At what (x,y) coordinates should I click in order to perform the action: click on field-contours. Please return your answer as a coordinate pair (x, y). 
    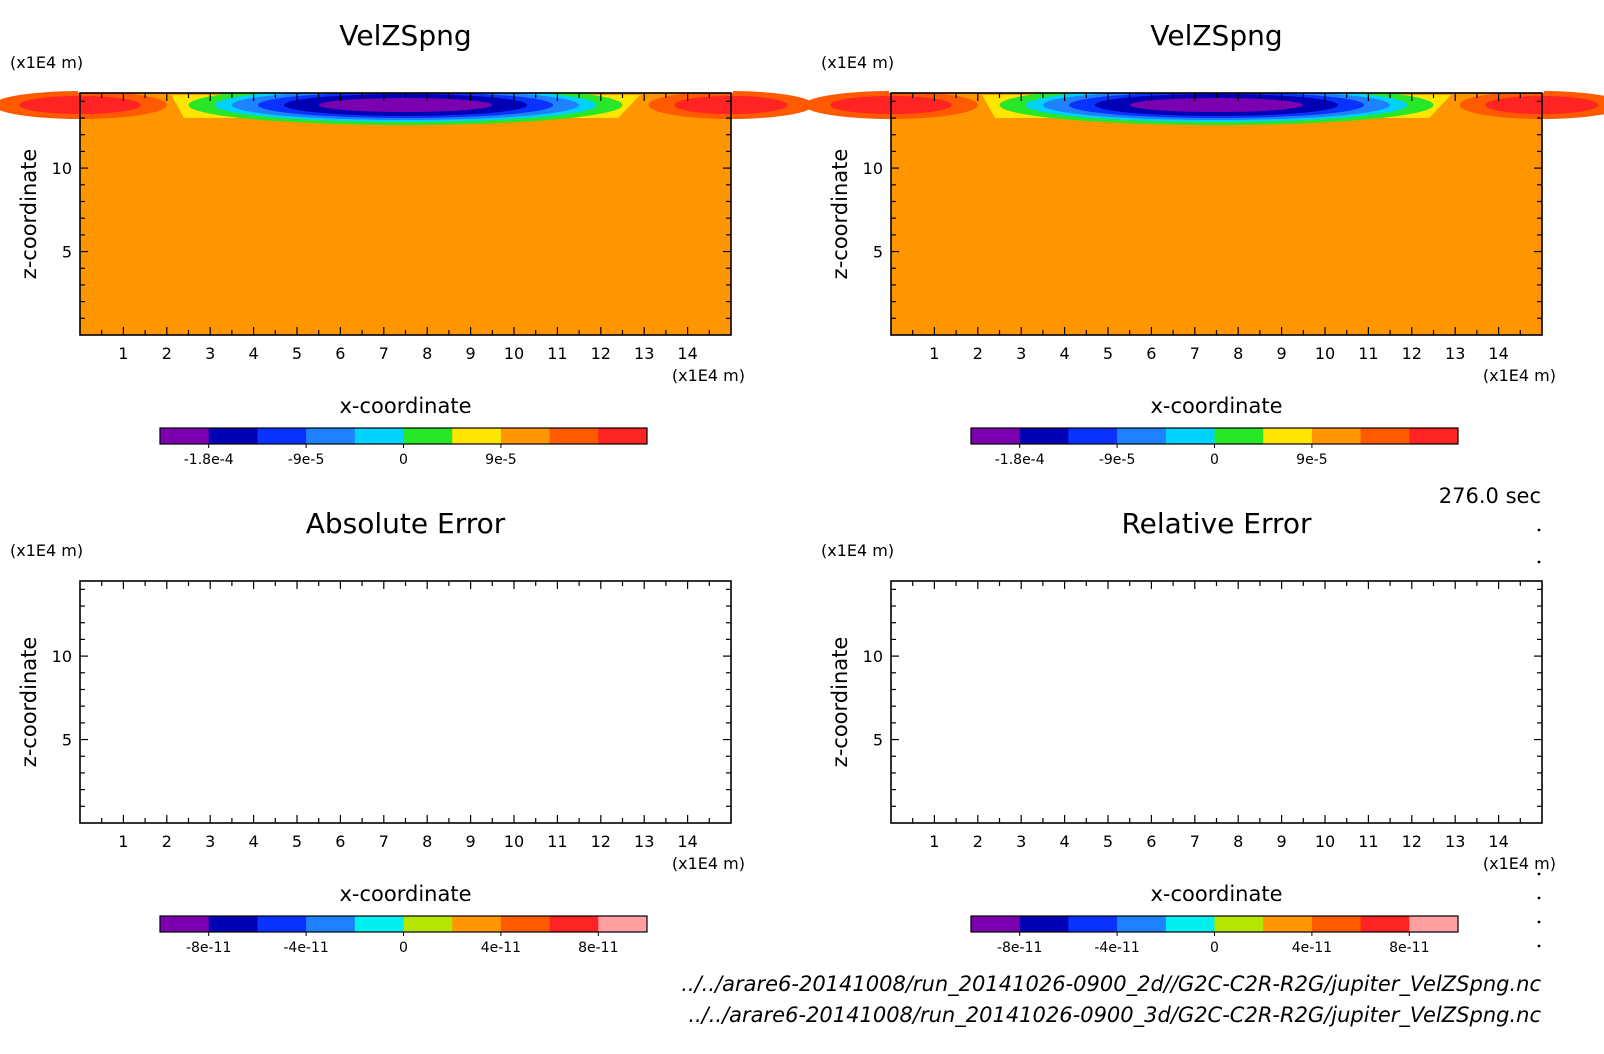
    Looking at the image, I should click on (407, 99).